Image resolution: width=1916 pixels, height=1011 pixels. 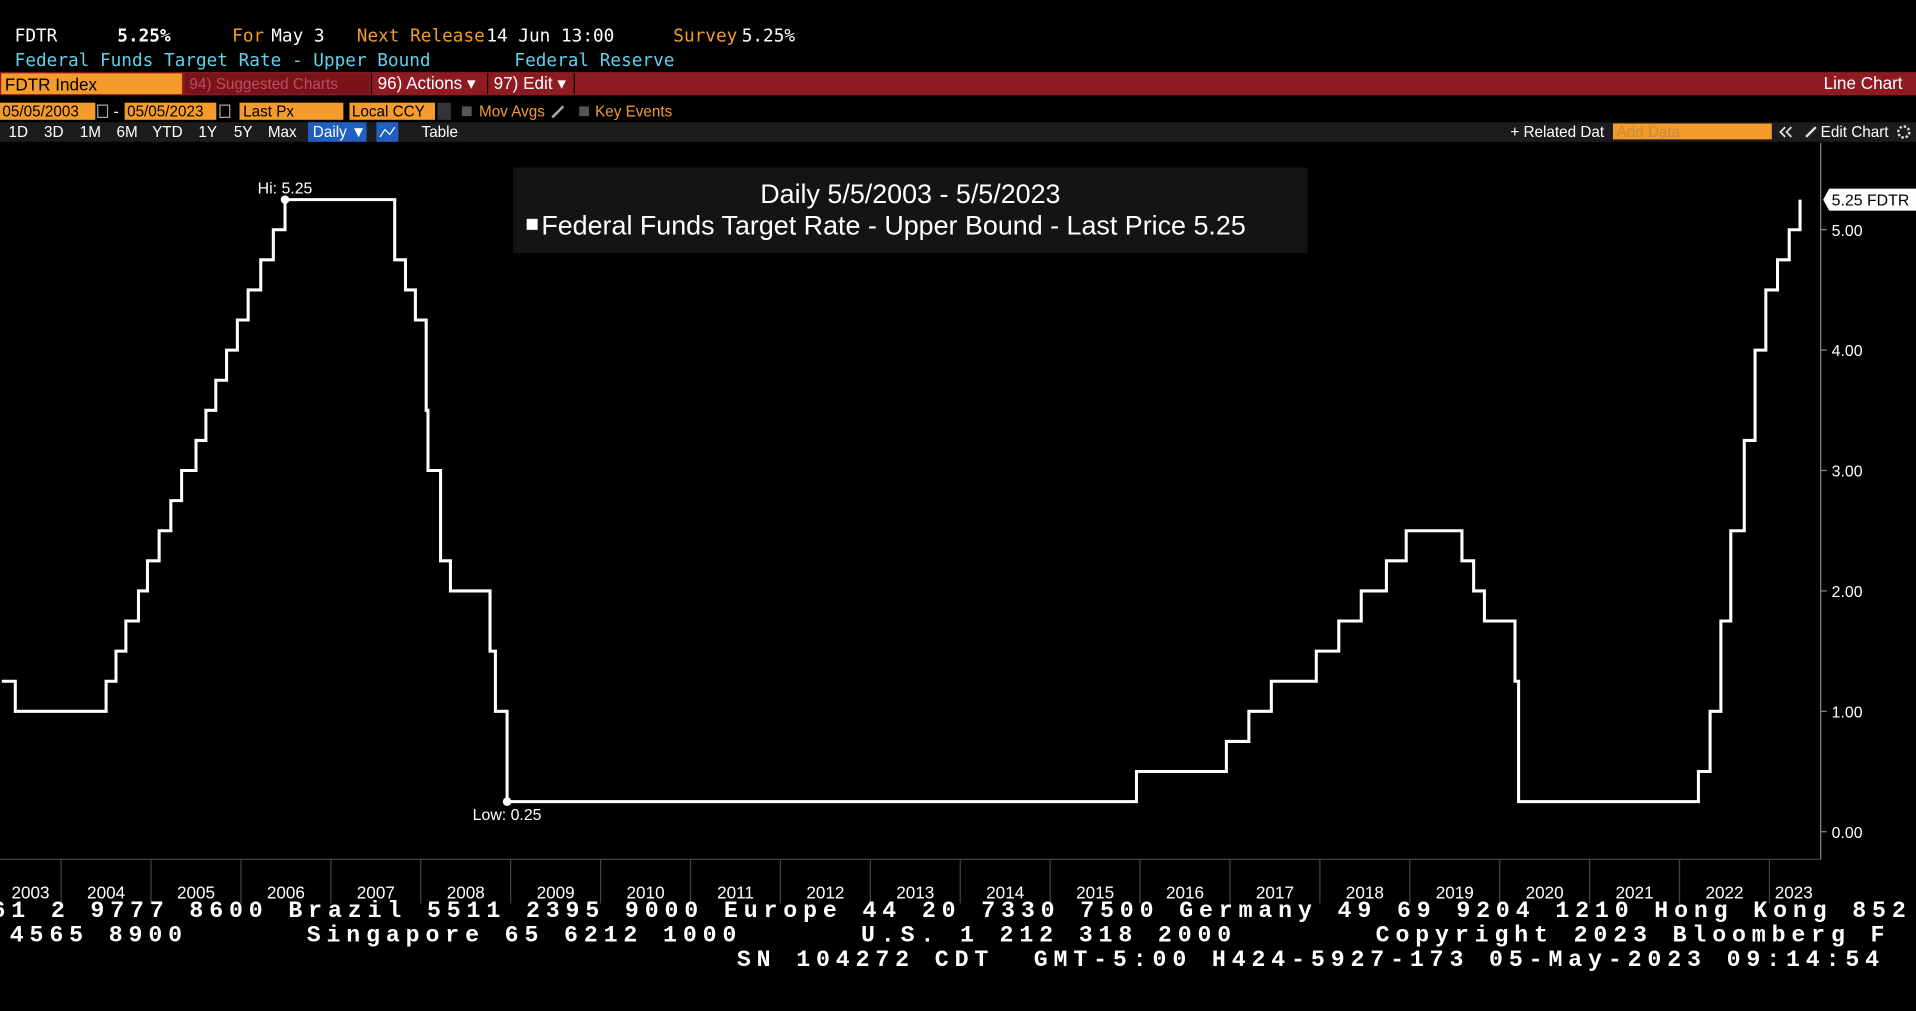 I want to click on x-tick-label: 2004, so click(x=106, y=893).